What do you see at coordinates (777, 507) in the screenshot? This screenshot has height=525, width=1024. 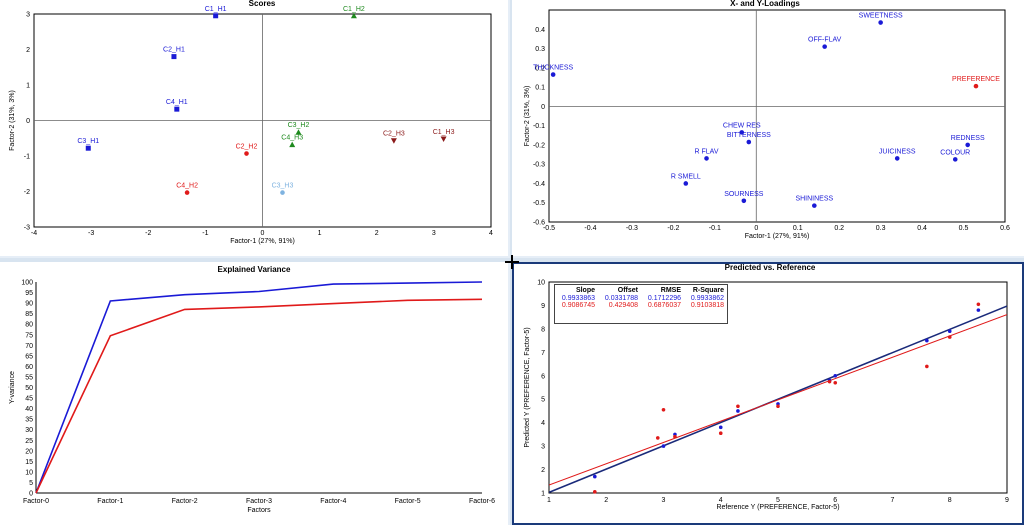 I see `x-axis-label: Reference Y (PREFERENCE, Factor-5)` at bounding box center [777, 507].